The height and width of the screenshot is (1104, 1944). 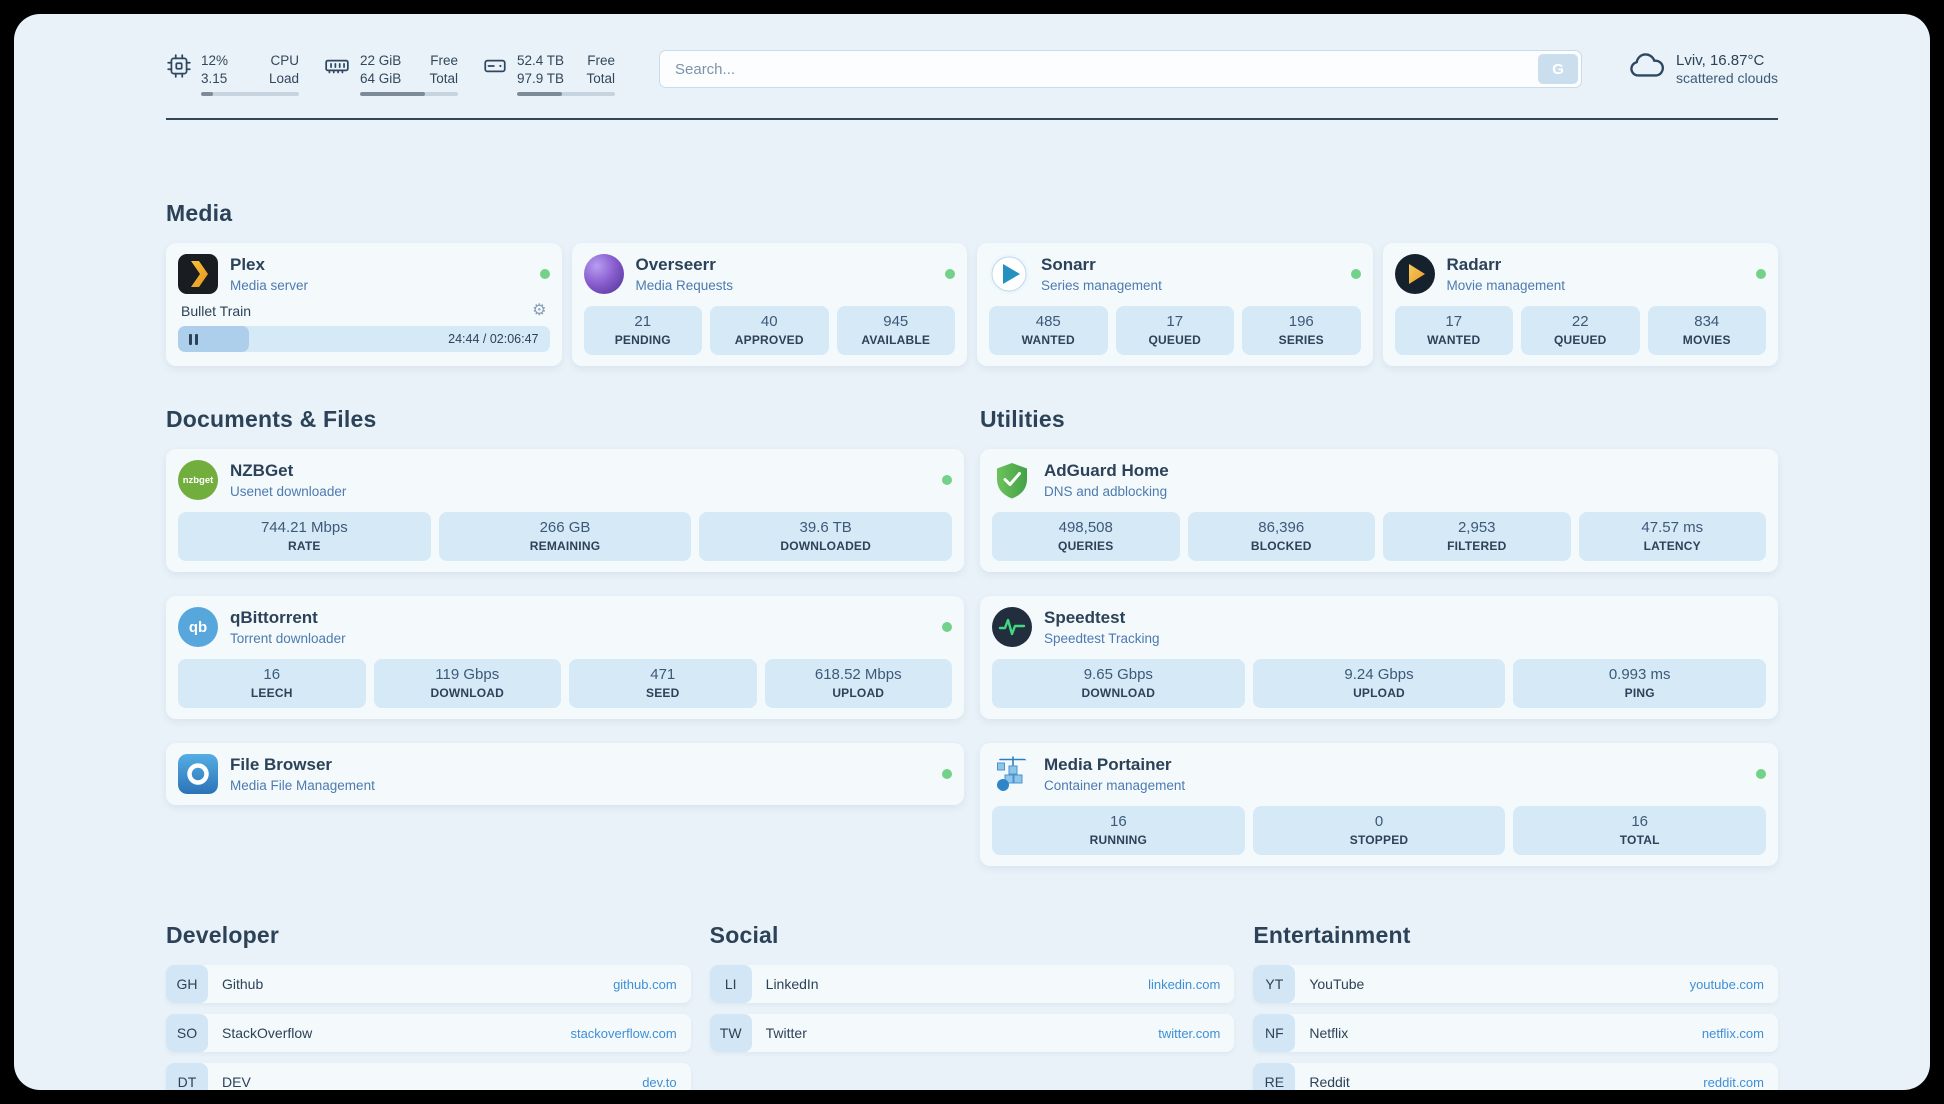 I want to click on bookmark-abbr: TW, so click(x=730, y=1033).